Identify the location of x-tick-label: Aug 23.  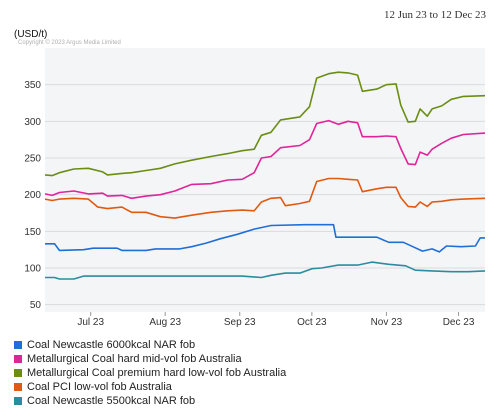
(165, 322).